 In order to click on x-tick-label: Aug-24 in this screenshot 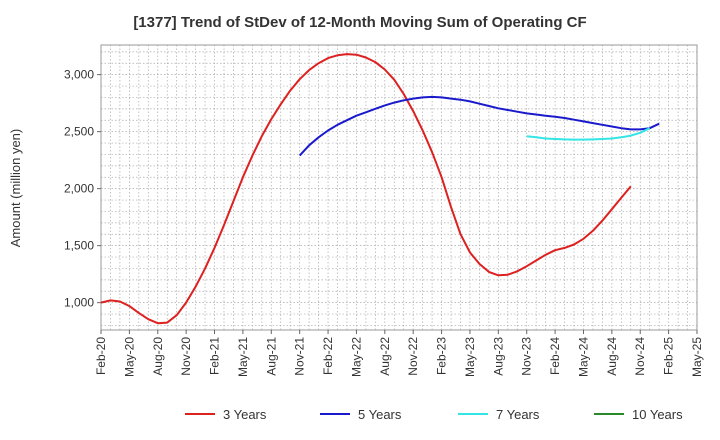, I will do `click(612, 356)`.